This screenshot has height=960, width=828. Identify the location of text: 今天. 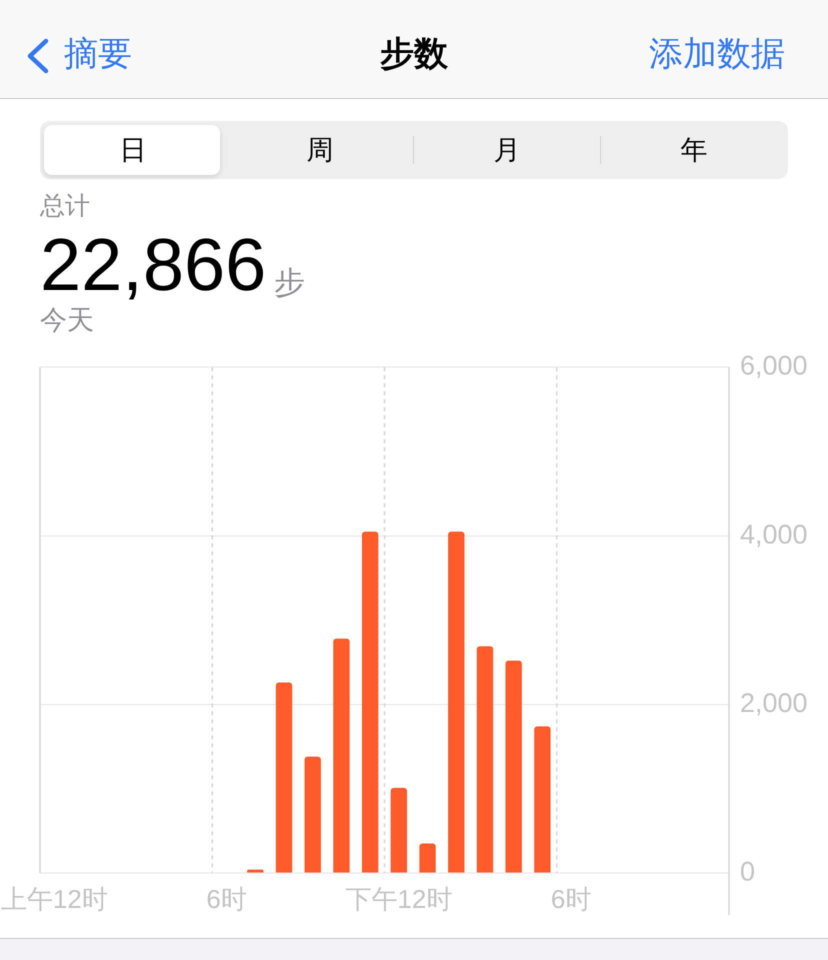
(67, 320).